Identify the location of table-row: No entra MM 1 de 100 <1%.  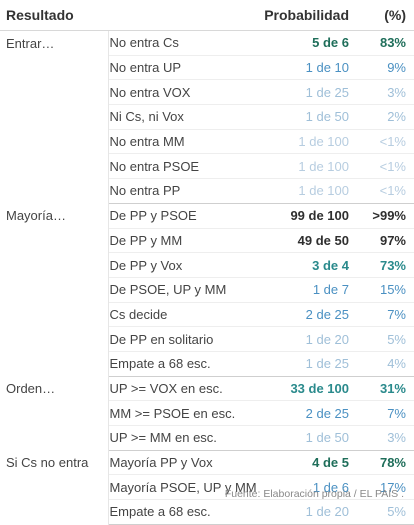
(207, 142).